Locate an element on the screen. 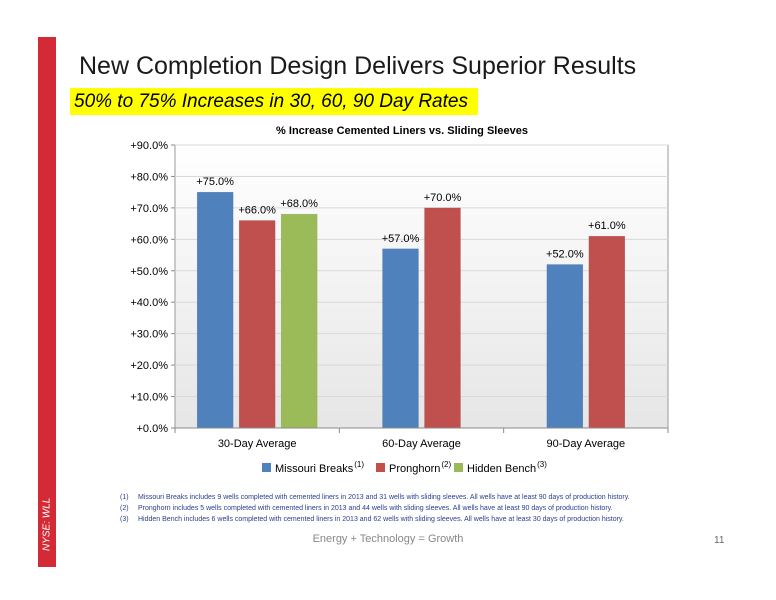 The width and height of the screenshot is (776, 600). y-tick-label: +0.0% is located at coordinates (153, 429).